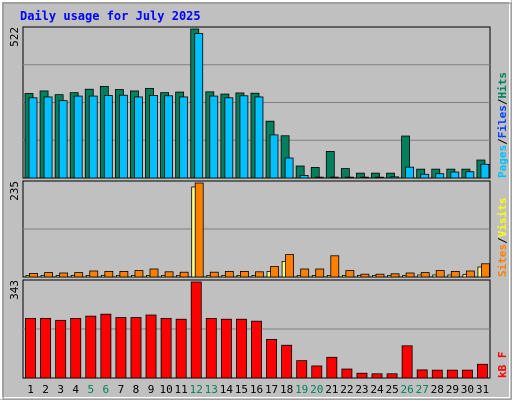 This screenshot has width=512, height=400. I want to click on x-tick-label-day-12: 12, so click(196, 389).